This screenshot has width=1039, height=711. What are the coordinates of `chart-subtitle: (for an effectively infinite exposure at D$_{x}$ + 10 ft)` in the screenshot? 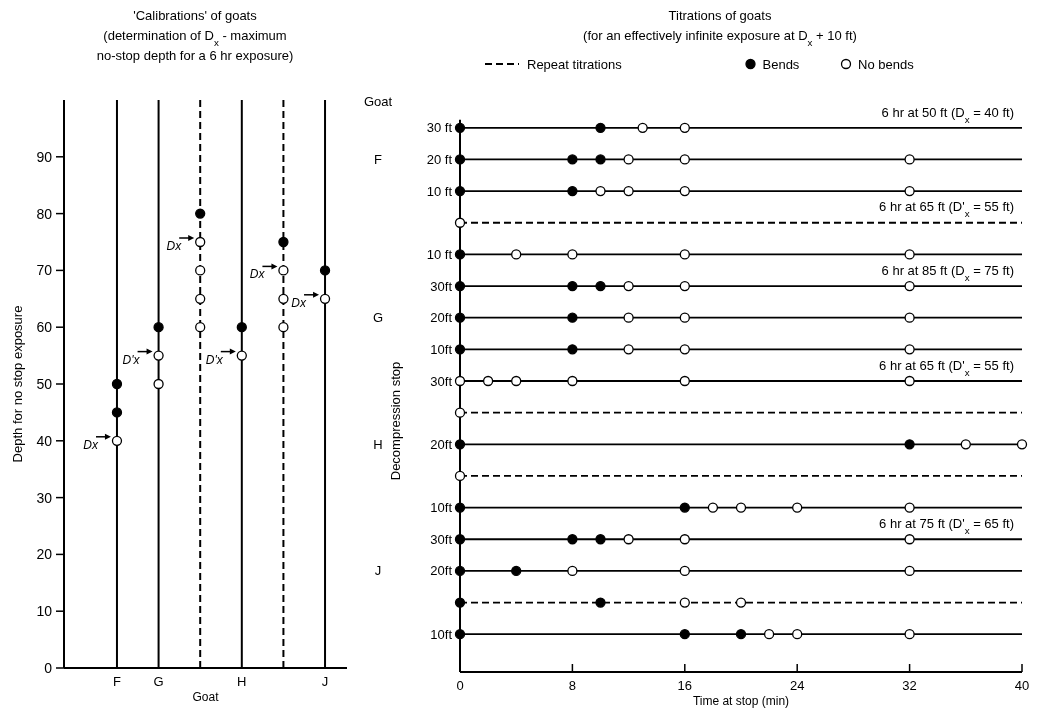 It's located at (720, 38).